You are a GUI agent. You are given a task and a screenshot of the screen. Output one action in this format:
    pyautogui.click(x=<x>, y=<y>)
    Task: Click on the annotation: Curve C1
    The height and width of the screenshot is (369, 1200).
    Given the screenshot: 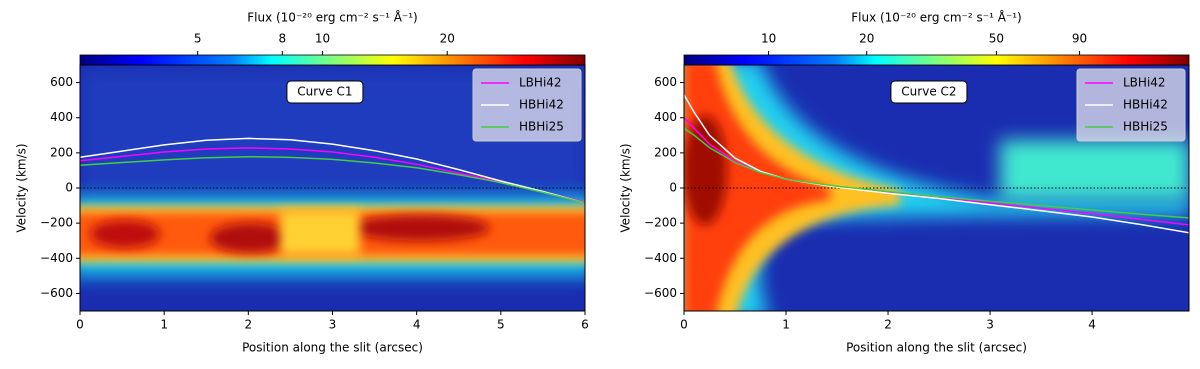 What is the action you would take?
    pyautogui.click(x=324, y=92)
    